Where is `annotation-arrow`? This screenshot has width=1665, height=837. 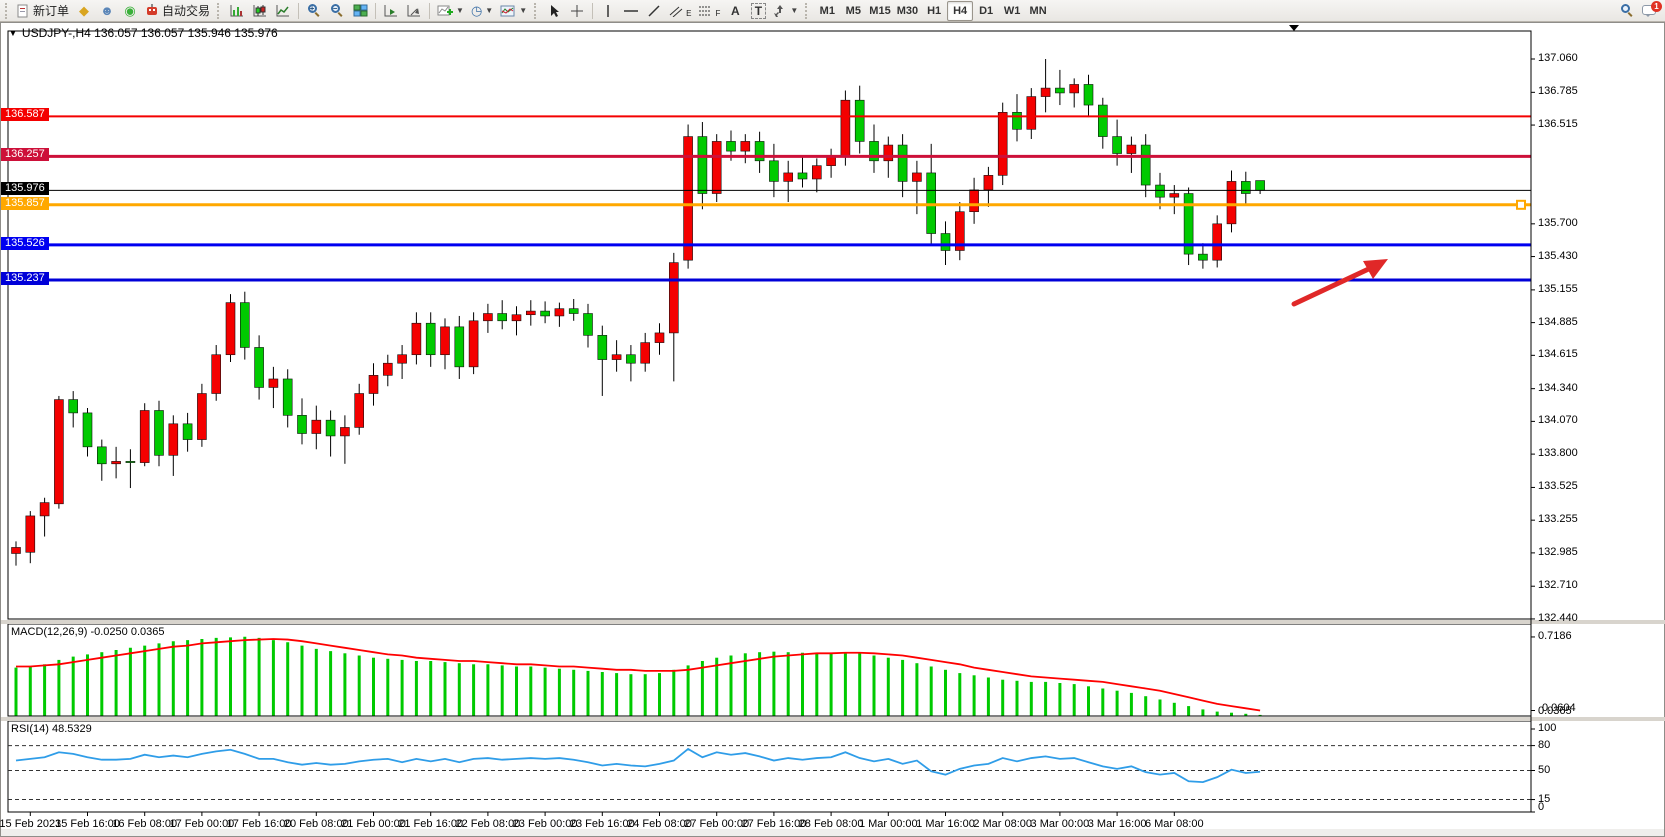 annotation-arrow is located at coordinates (1339, 283).